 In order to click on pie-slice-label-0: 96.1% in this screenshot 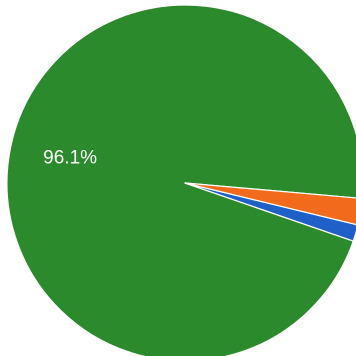, I will do `click(70, 158)`.